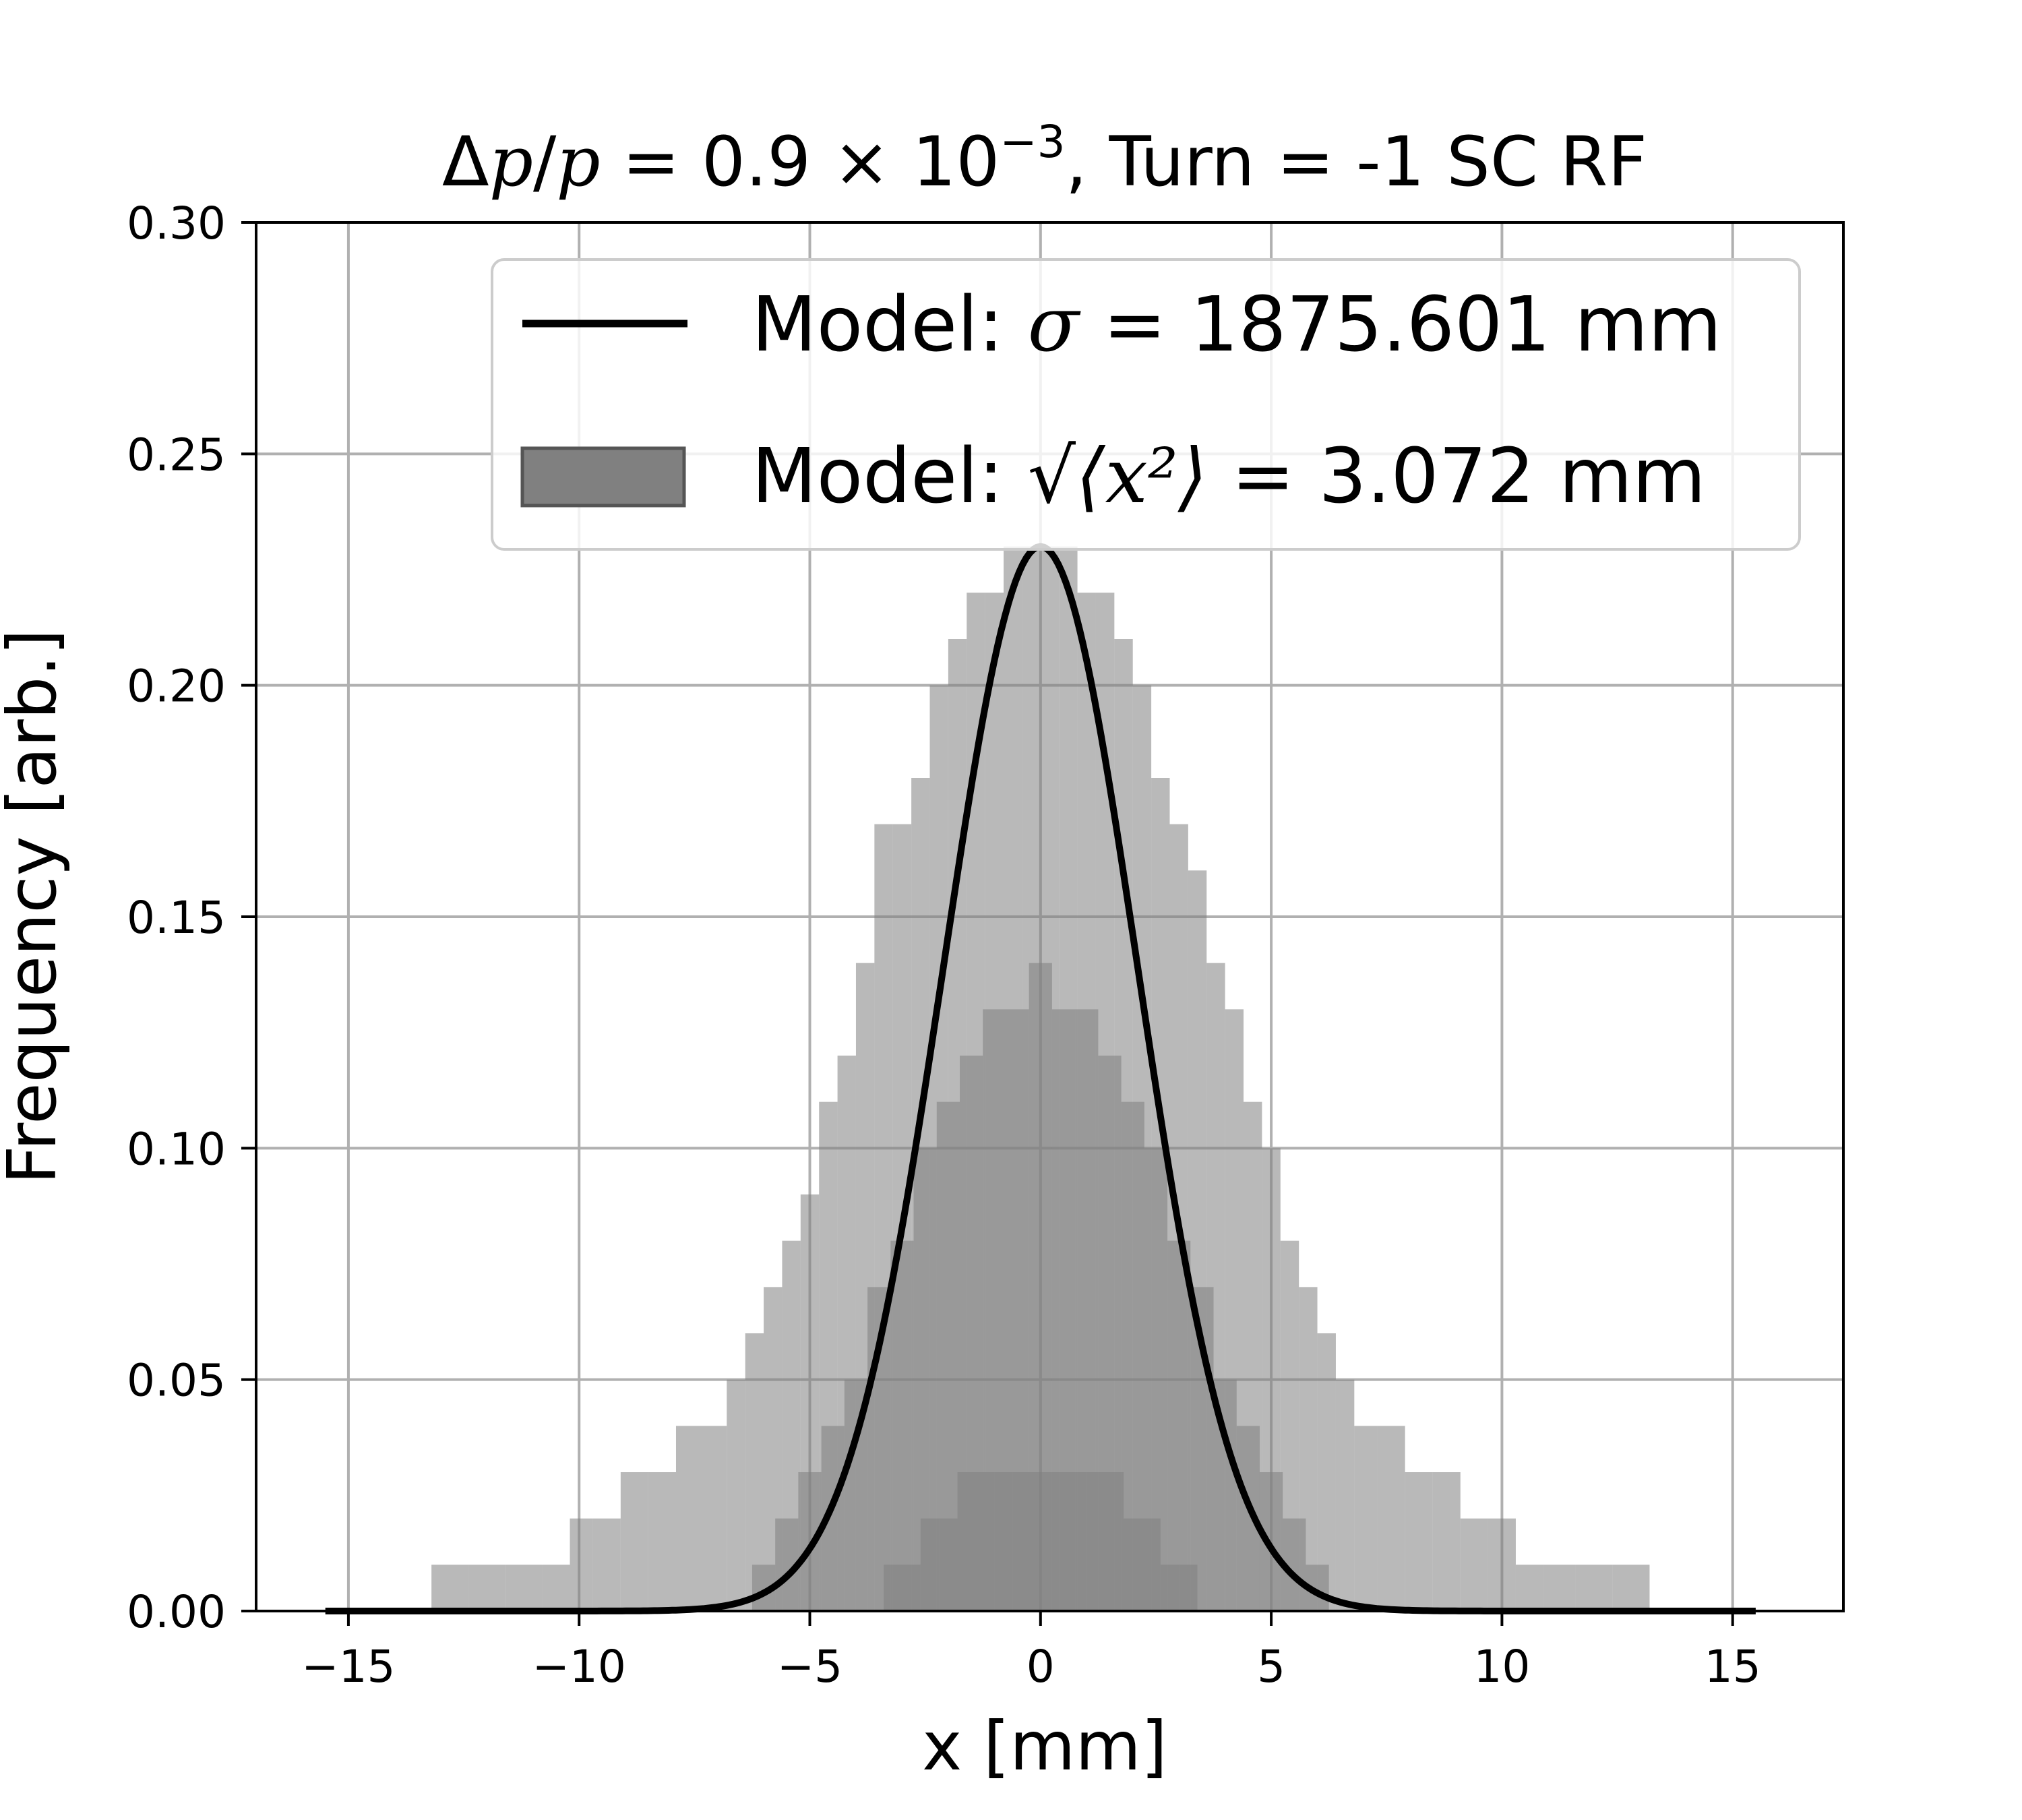 The height and width of the screenshot is (1820, 2022). What do you see at coordinates (1044, 159) in the screenshot?
I see `chart-title: Δp/p = 0.9 × 10−3, Turn = -1 SC RF` at bounding box center [1044, 159].